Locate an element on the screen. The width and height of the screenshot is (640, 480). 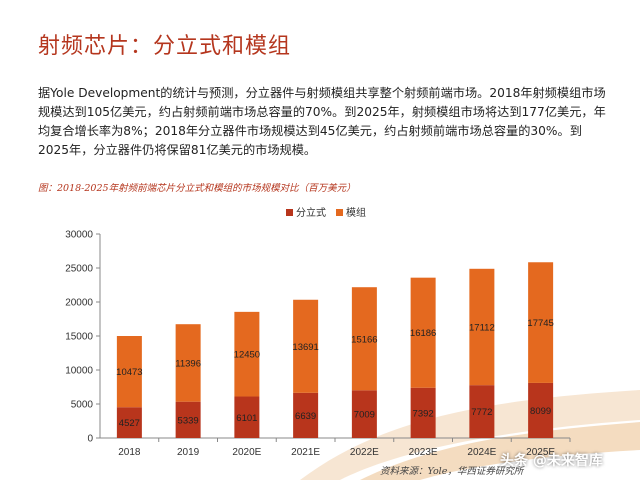
y-tick-label: 0 is located at coordinates (90, 439).